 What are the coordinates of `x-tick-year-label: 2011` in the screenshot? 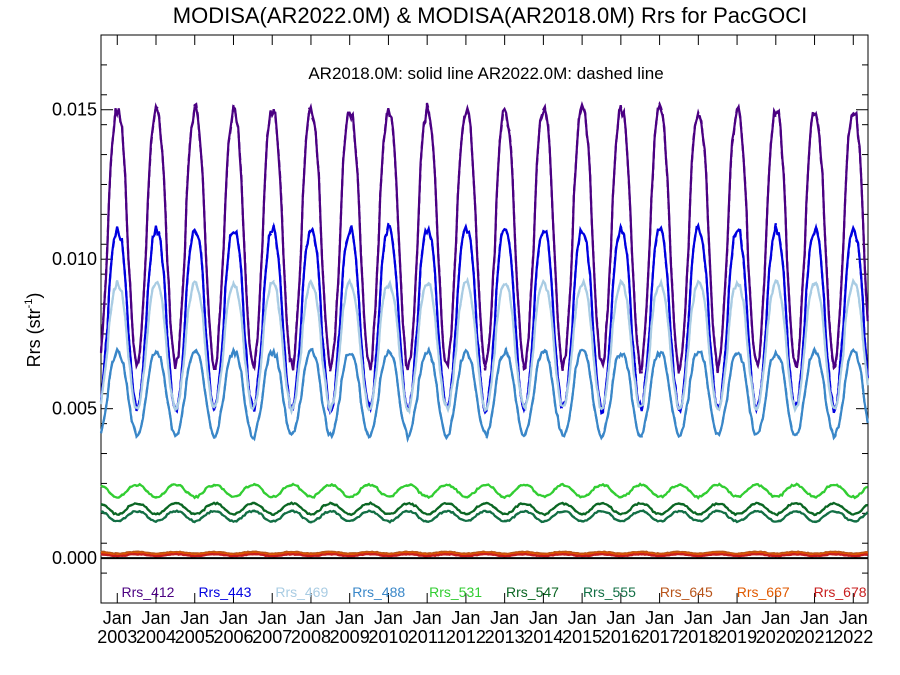 It's located at (427, 637).